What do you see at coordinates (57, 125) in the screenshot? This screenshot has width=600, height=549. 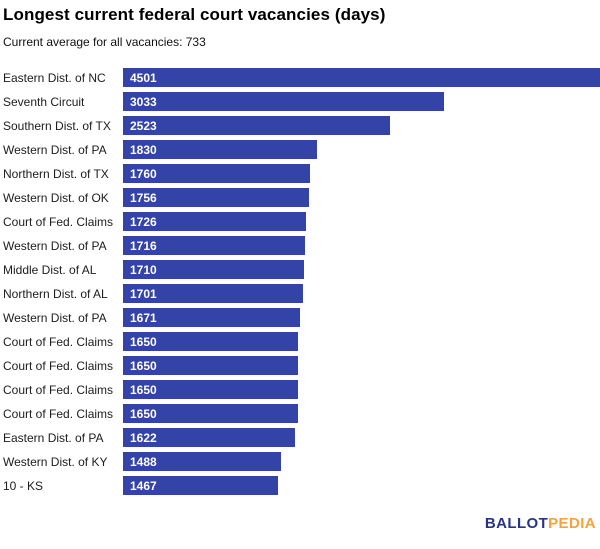 I see `category-label: Southern Dist. of TX` at bounding box center [57, 125].